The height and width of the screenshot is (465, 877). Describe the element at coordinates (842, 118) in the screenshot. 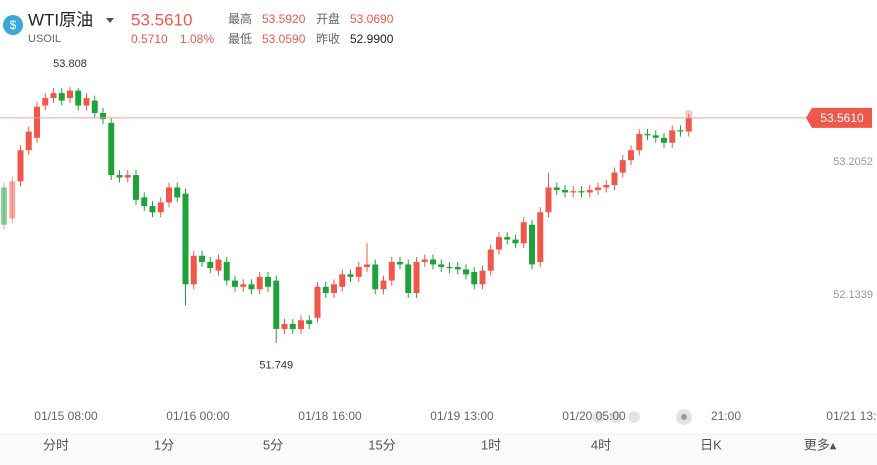

I see `price-tag-label: 53.5610` at that location.